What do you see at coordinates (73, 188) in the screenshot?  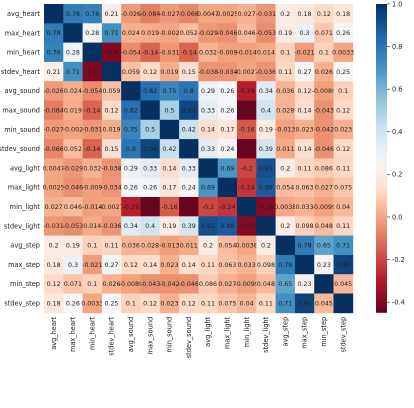 I see `cell-value-label: -0.046` at bounding box center [73, 188].